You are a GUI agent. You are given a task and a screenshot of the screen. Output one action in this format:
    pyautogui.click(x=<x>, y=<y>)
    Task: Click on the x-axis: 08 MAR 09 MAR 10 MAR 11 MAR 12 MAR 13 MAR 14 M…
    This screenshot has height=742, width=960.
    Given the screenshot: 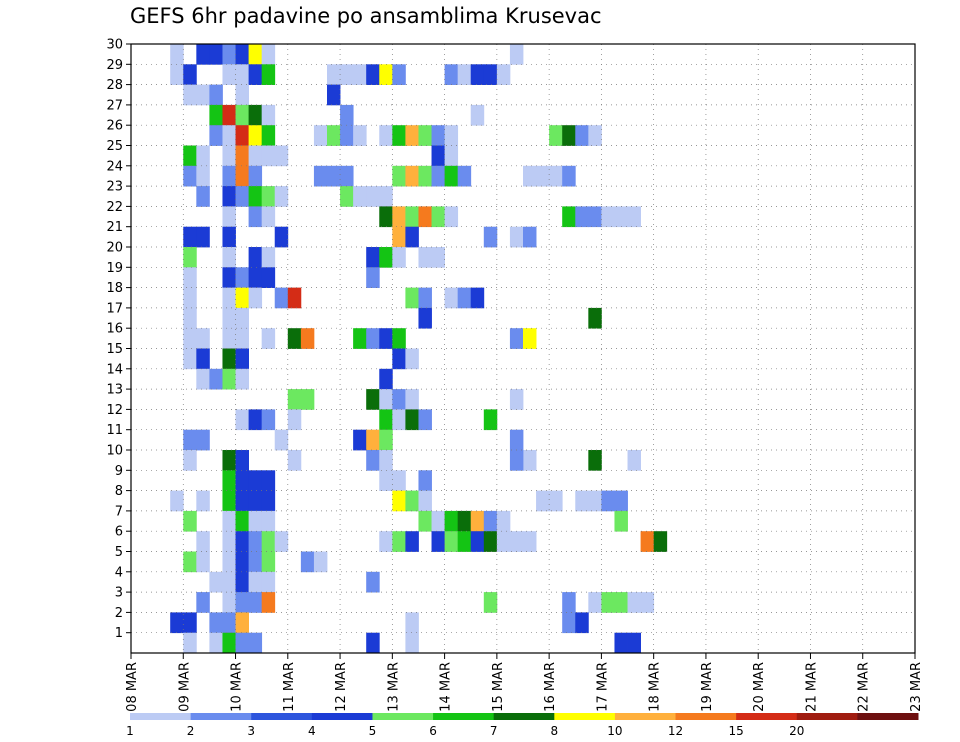 What is the action you would take?
    pyautogui.click(x=524, y=682)
    